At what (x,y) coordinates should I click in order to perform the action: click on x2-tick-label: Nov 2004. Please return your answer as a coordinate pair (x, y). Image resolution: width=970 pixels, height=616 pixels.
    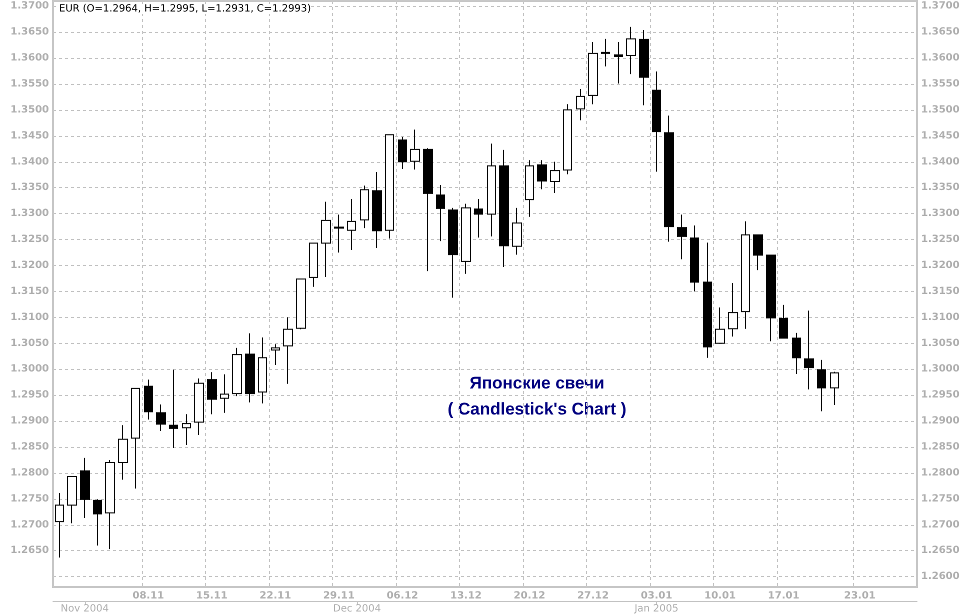
    Looking at the image, I should click on (84, 609).